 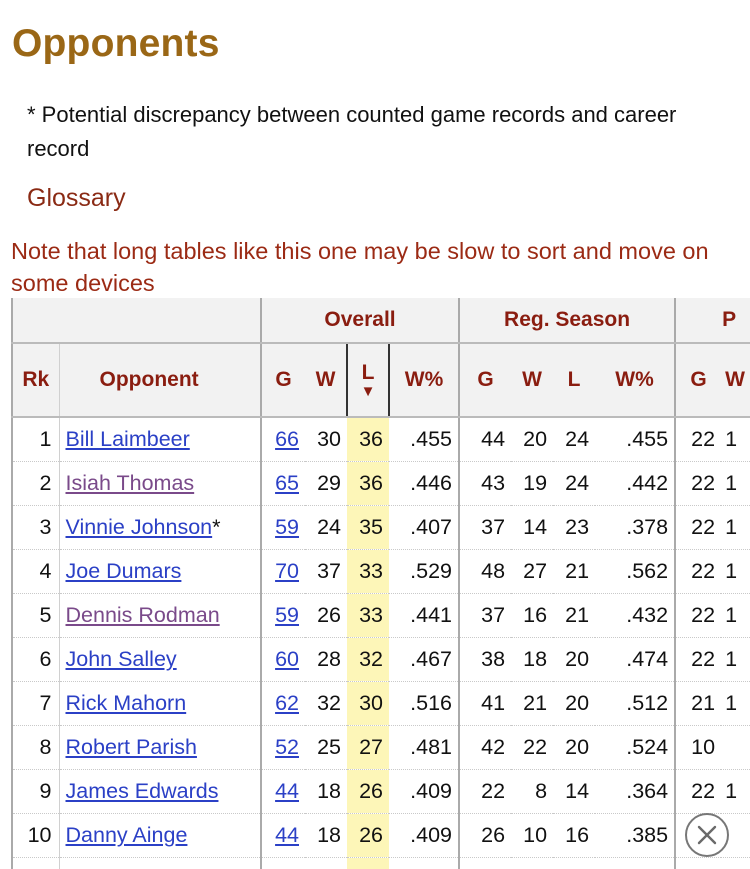 What do you see at coordinates (635, 863) in the screenshot?
I see `reg-wpct-cell` at bounding box center [635, 863].